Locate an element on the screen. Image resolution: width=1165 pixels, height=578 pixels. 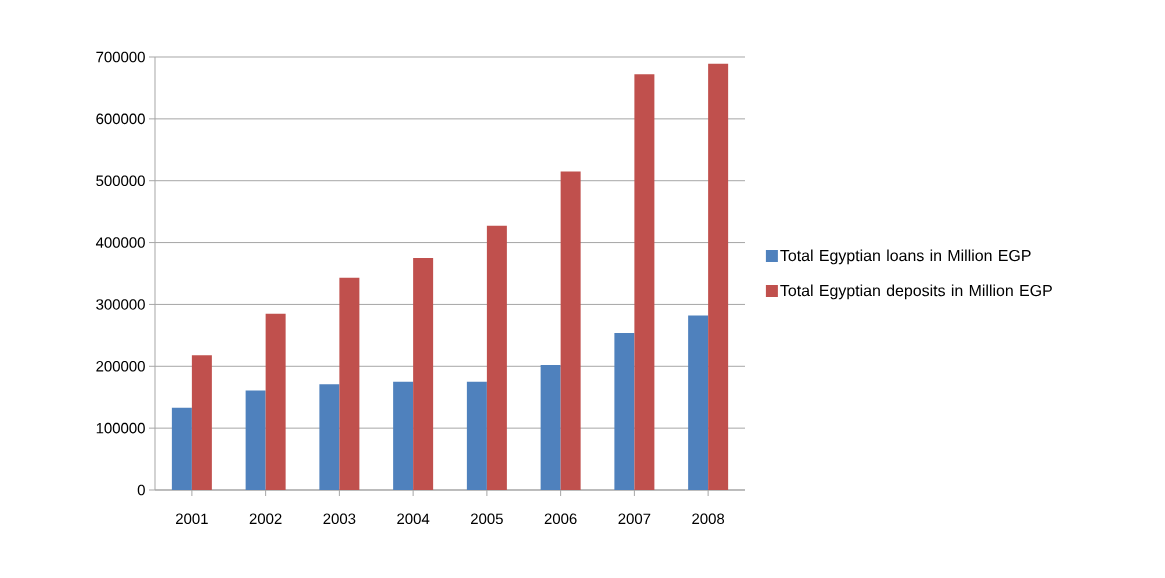
x-tick-label: 2005 is located at coordinates (487, 519).